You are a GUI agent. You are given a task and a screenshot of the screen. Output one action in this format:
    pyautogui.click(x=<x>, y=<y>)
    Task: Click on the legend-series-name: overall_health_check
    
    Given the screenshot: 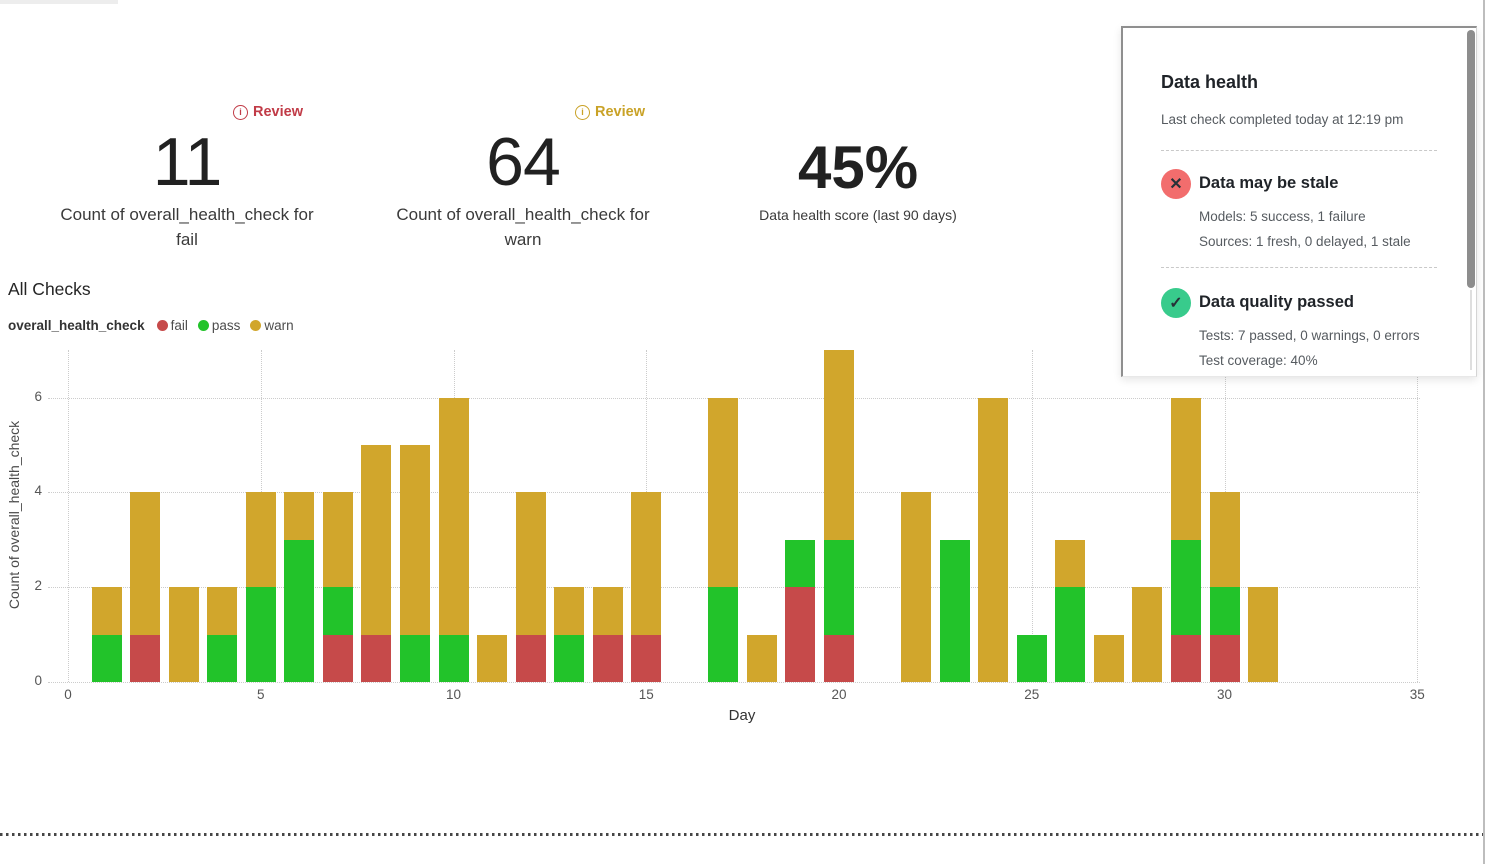 What is the action you would take?
    pyautogui.click(x=76, y=325)
    